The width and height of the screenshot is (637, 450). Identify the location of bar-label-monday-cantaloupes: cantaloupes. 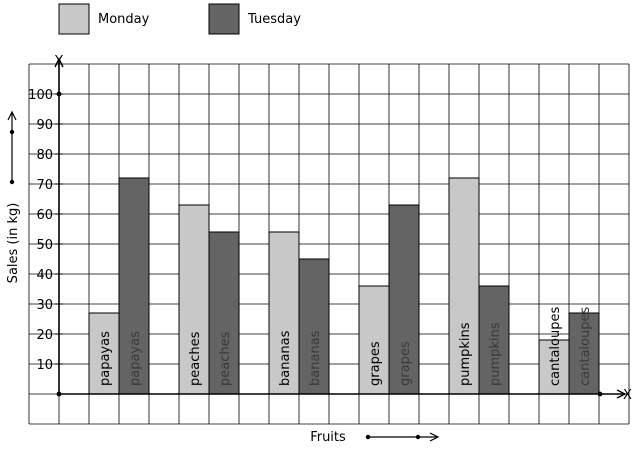
(555, 346).